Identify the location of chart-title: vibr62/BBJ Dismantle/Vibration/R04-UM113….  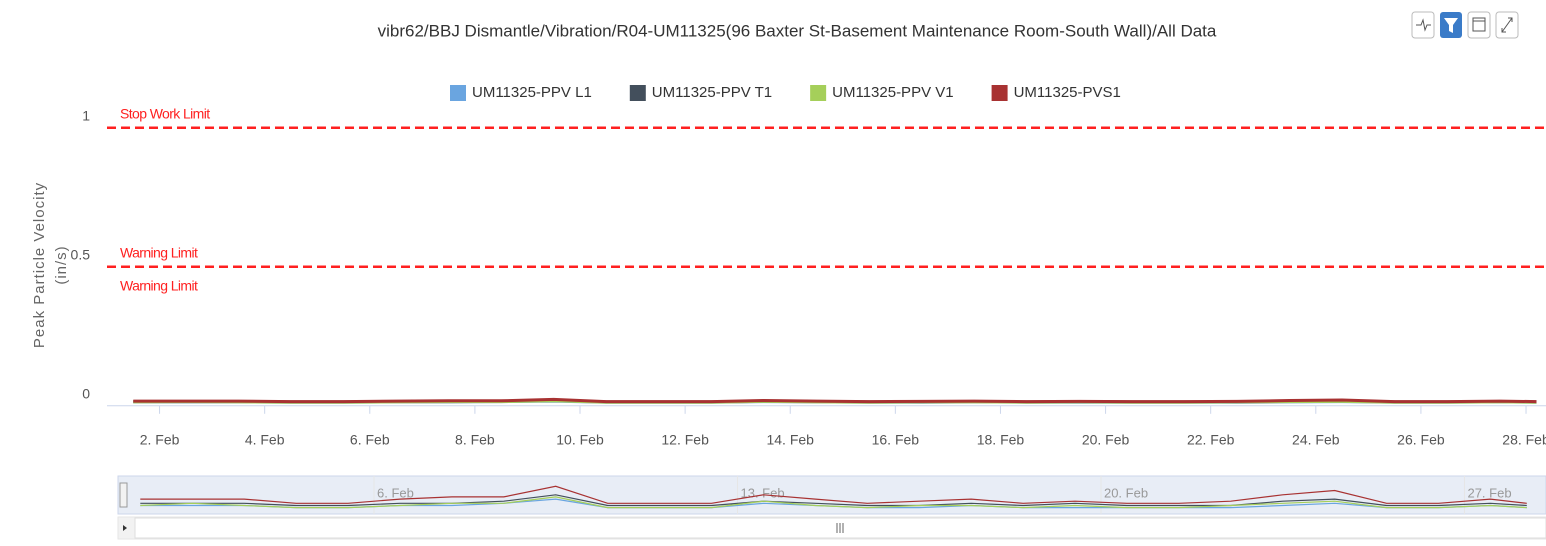
(797, 30).